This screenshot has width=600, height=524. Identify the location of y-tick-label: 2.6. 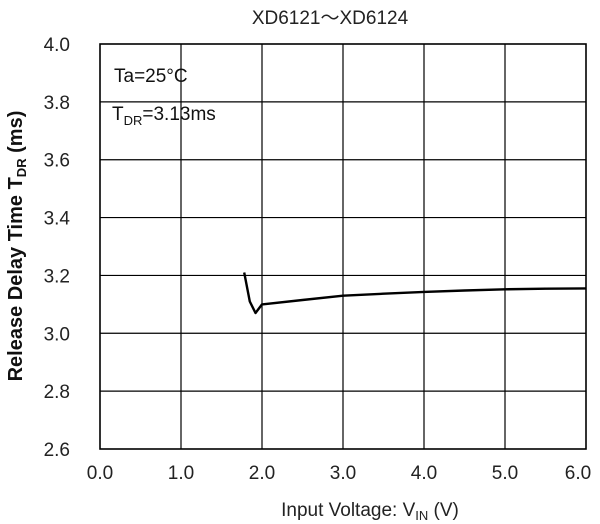
(57, 450).